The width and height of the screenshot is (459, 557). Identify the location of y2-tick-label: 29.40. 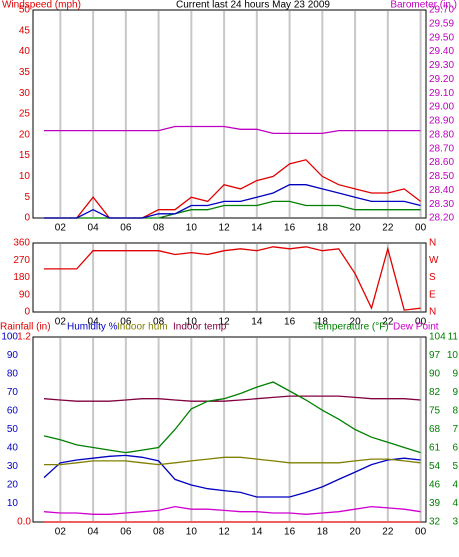
(441, 51).